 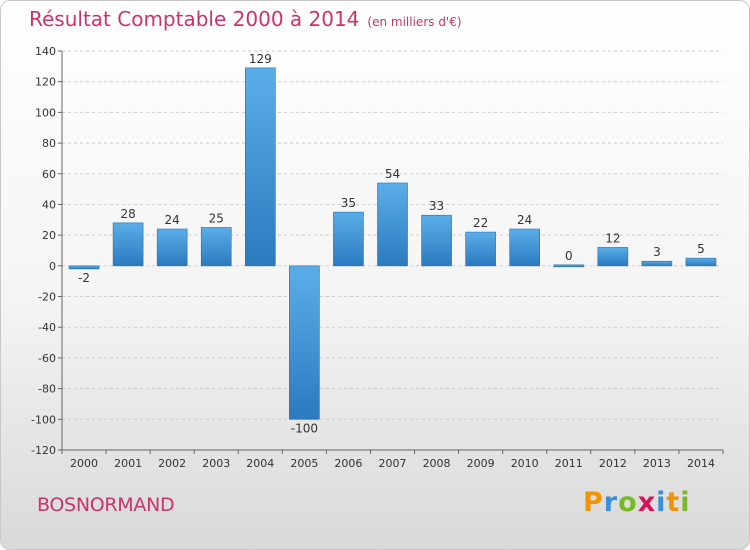 I want to click on title-unit: (en milliers d'€), so click(x=414, y=22).